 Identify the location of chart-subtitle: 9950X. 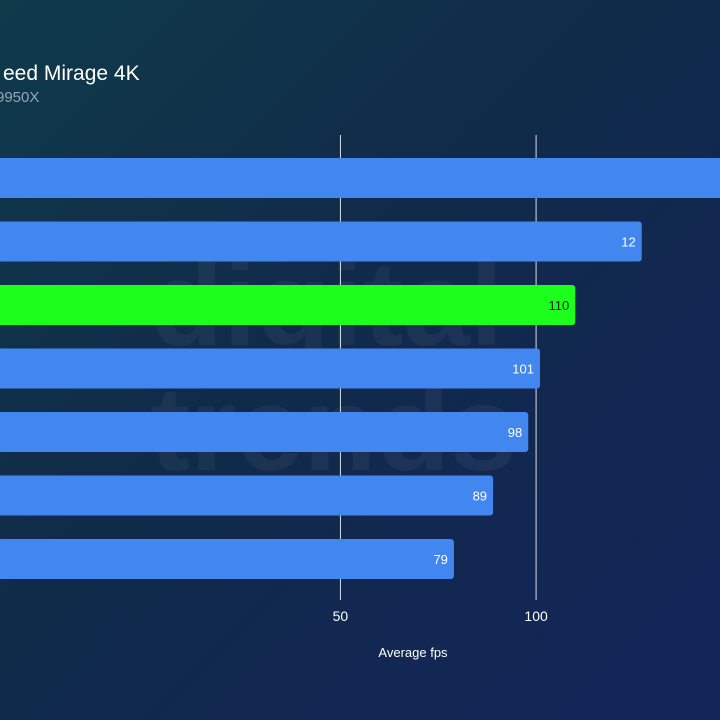
(19, 97).